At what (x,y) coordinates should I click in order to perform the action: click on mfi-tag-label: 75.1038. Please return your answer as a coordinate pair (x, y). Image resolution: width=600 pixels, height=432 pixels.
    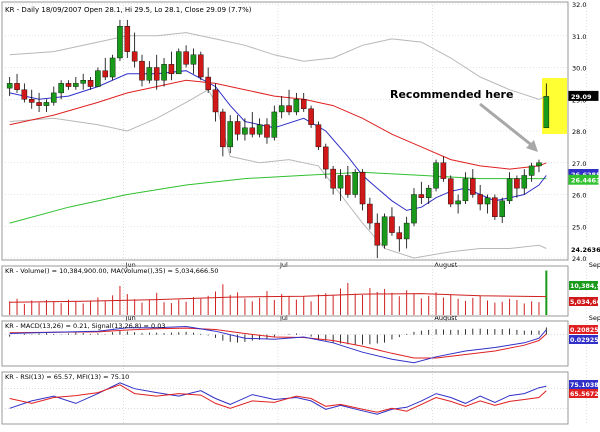
    Looking at the image, I should click on (584, 385).